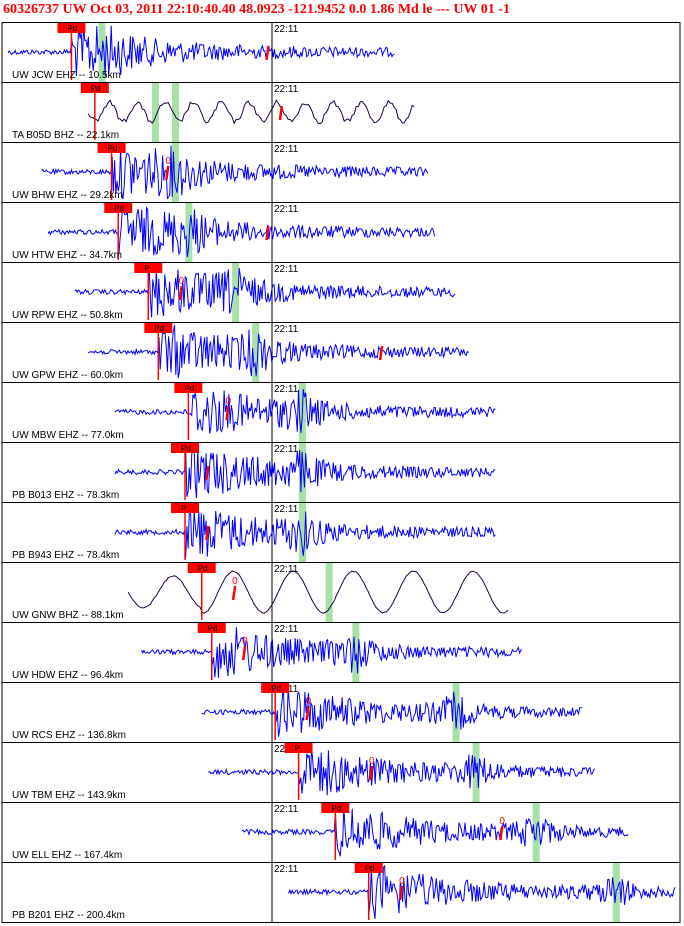 The height and width of the screenshot is (926, 684). I want to click on station-label: TA B05D BHZ -- 22.1km, so click(65, 135).